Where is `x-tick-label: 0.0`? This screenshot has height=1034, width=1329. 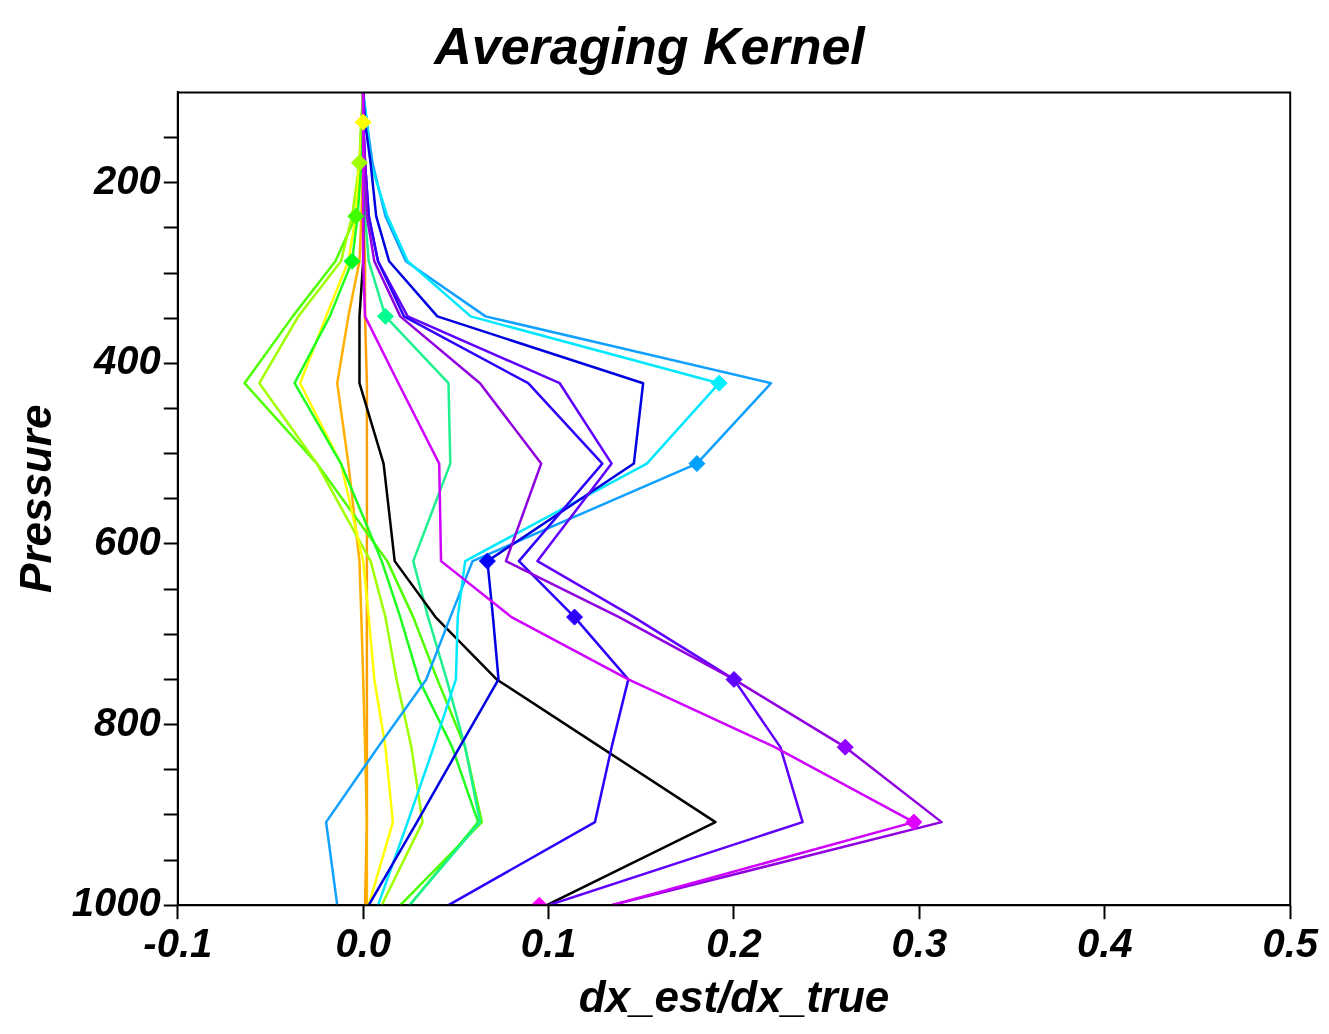 x-tick-label: 0.0 is located at coordinates (363, 943).